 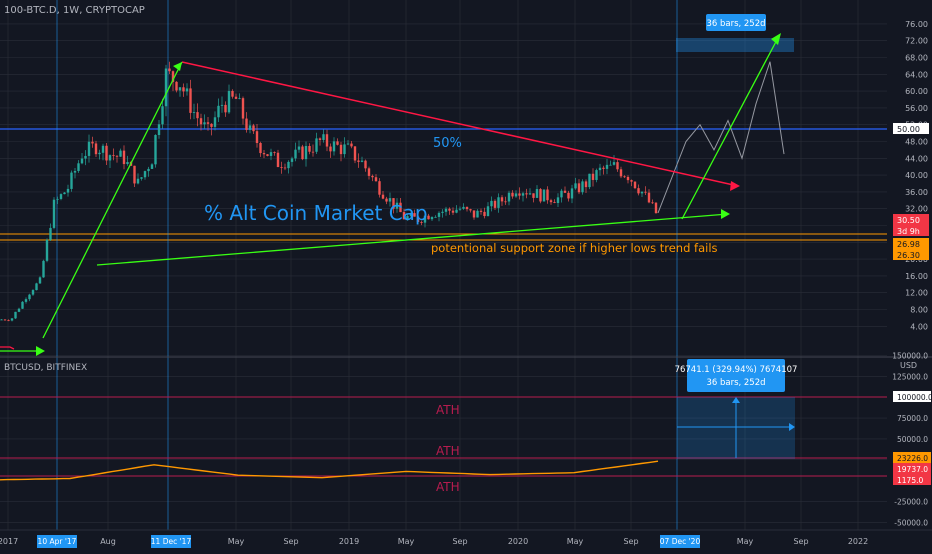 I want to click on fifty-percent-label: 50%, so click(x=447, y=143).